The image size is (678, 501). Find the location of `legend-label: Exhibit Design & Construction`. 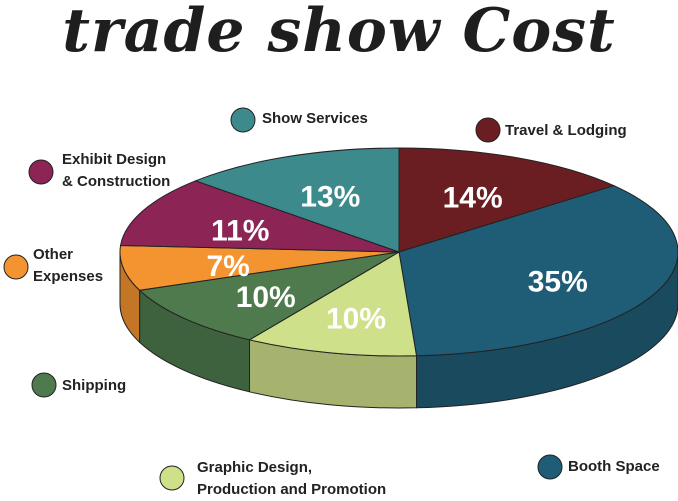

legend-label: Exhibit Design & Construction is located at coordinates (116, 170).